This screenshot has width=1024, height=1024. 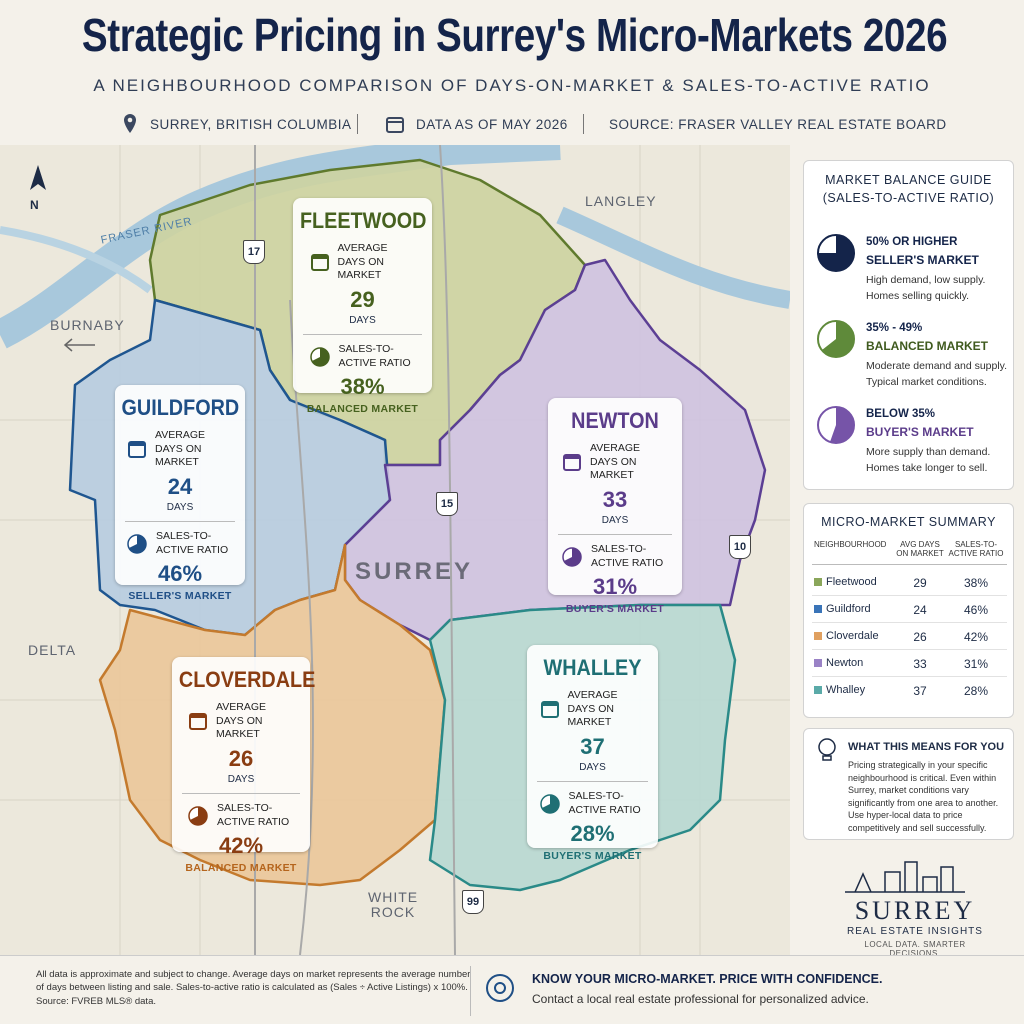 What do you see at coordinates (920, 432) in the screenshot?
I see `guide-label: BUYER'S MARKET` at bounding box center [920, 432].